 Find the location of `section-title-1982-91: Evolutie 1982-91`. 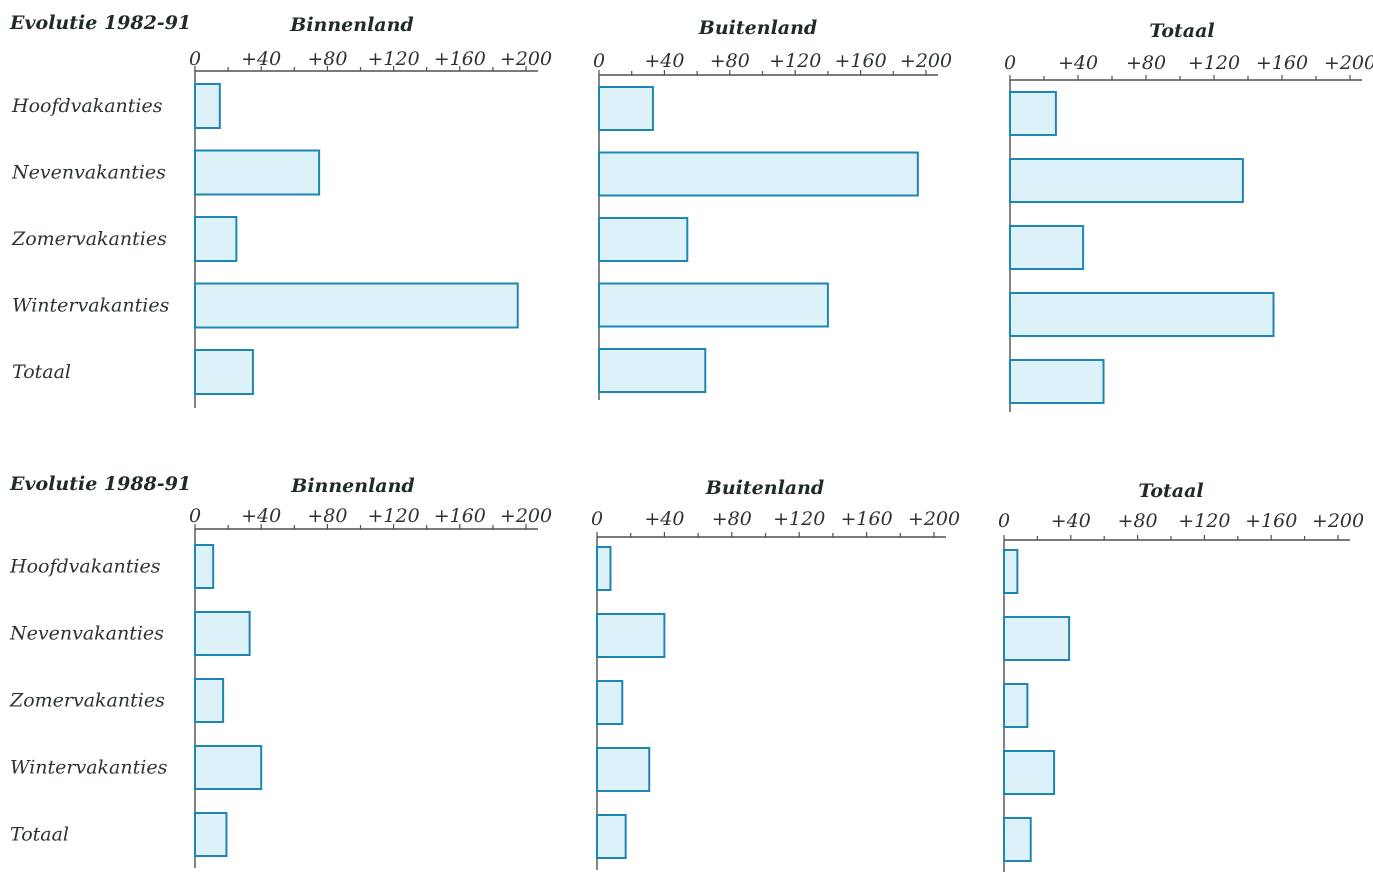

section-title-1982-91: Evolutie 1982-91 is located at coordinates (100, 23).